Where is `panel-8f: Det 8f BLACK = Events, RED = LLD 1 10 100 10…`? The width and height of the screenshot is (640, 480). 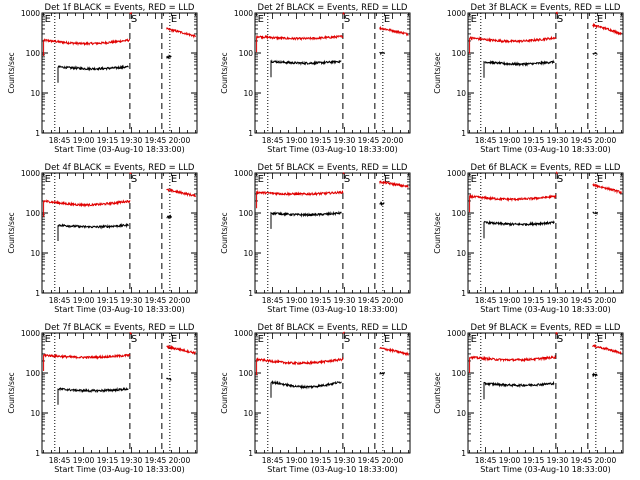 panel-8f: Det 8f BLACK = Events, RED = LLD 1 10 100 10… is located at coordinates (315, 398).